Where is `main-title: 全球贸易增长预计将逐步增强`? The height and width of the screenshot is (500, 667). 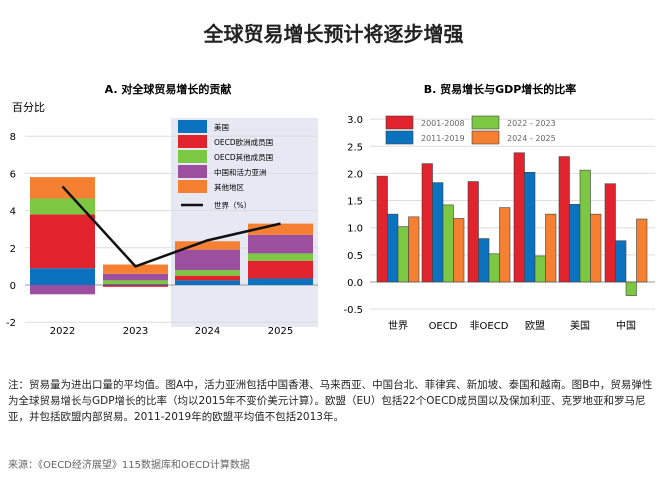
main-title: 全球贸易增长预计将逐步增强 is located at coordinates (333, 34).